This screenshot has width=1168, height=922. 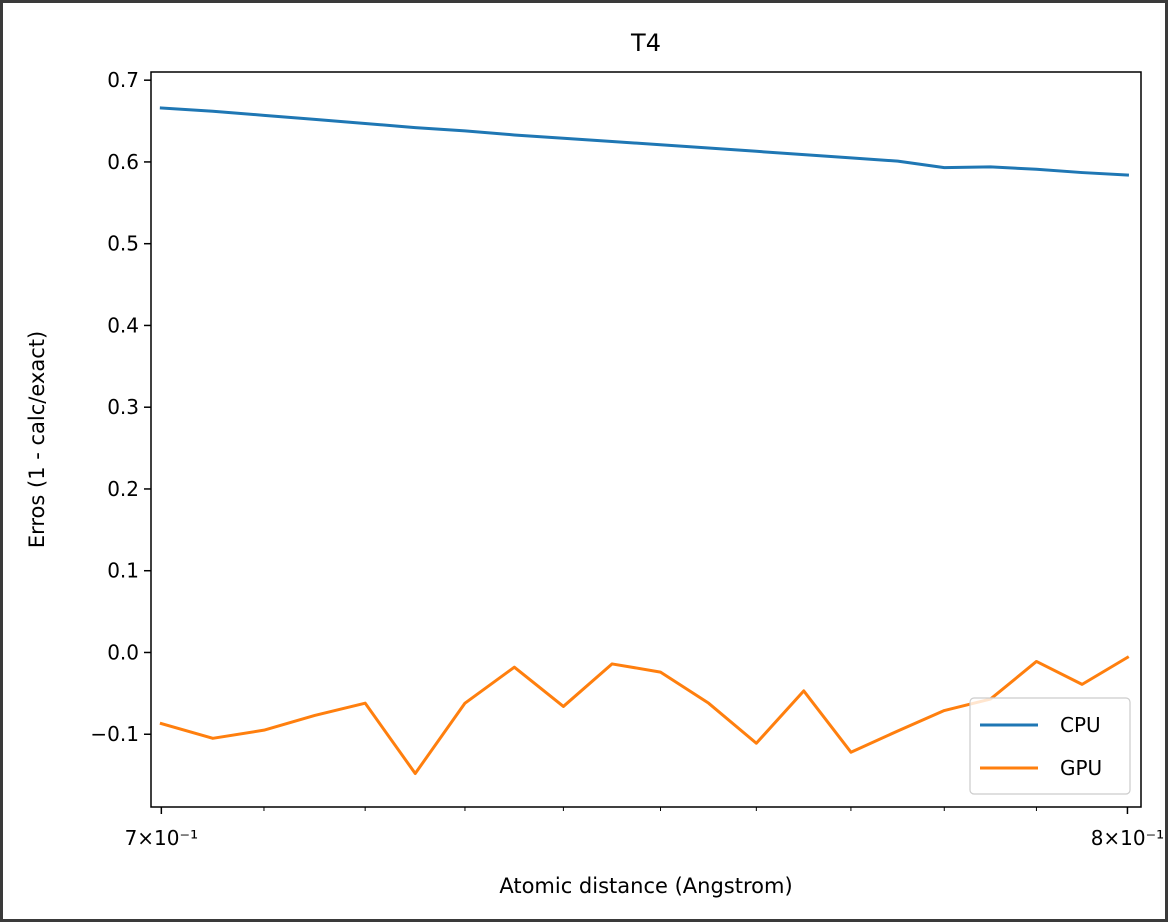 What do you see at coordinates (123, 325) in the screenshot?
I see `y-tick-label: 0.4` at bounding box center [123, 325].